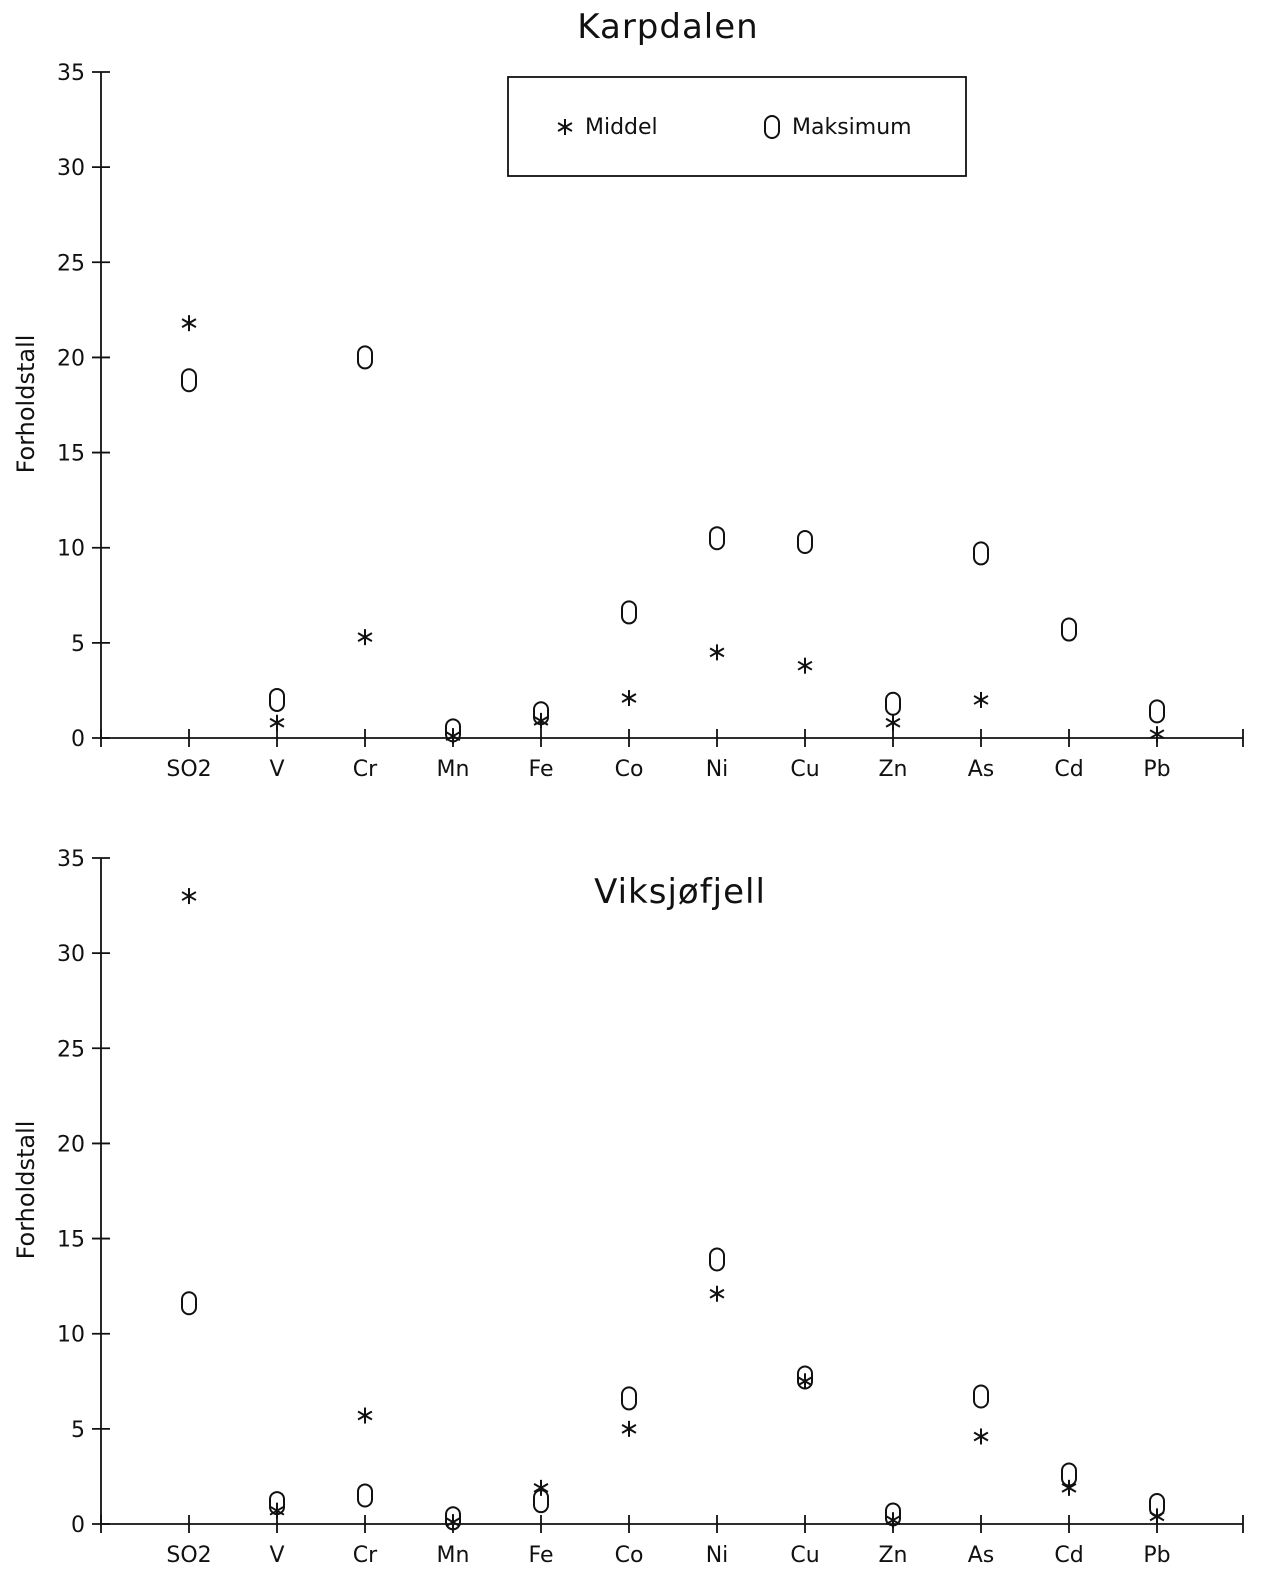 This screenshot has height=1585, width=1263. Describe the element at coordinates (1069, 1487) in the screenshot. I see `point-middel-cd` at that location.